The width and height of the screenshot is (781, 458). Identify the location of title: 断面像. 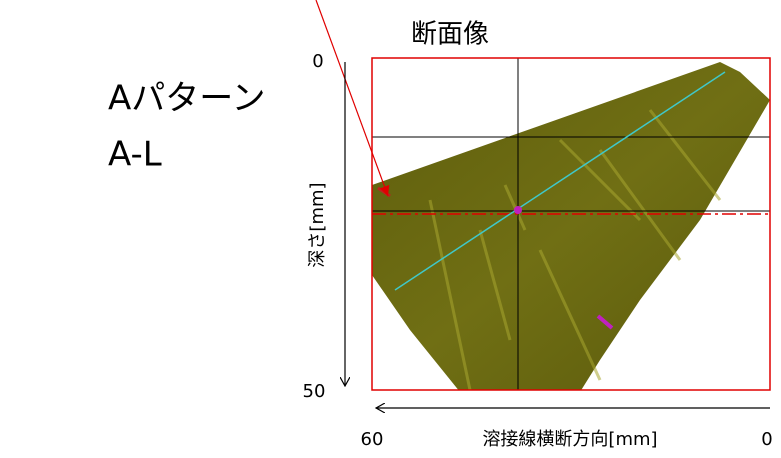
(450, 35).